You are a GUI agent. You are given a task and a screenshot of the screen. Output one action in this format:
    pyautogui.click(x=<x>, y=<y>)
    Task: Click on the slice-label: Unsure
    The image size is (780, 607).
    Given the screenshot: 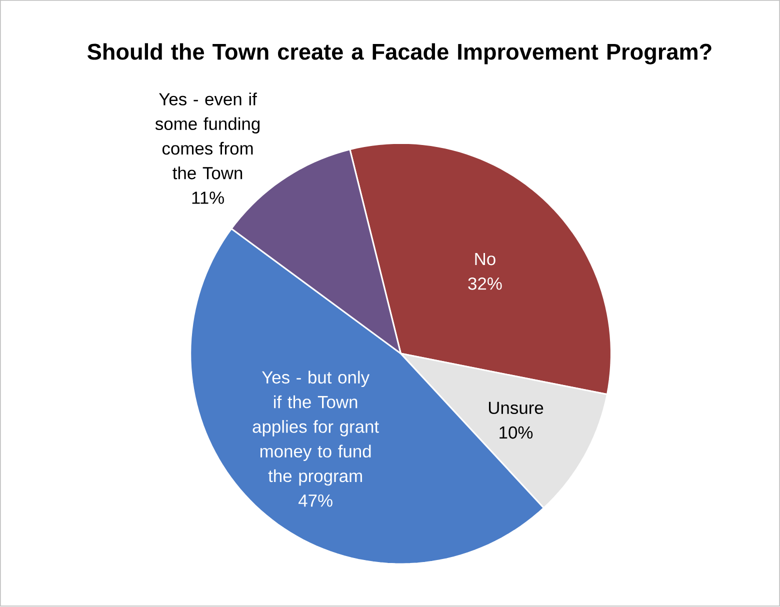 What is the action you would take?
    pyautogui.click(x=516, y=408)
    